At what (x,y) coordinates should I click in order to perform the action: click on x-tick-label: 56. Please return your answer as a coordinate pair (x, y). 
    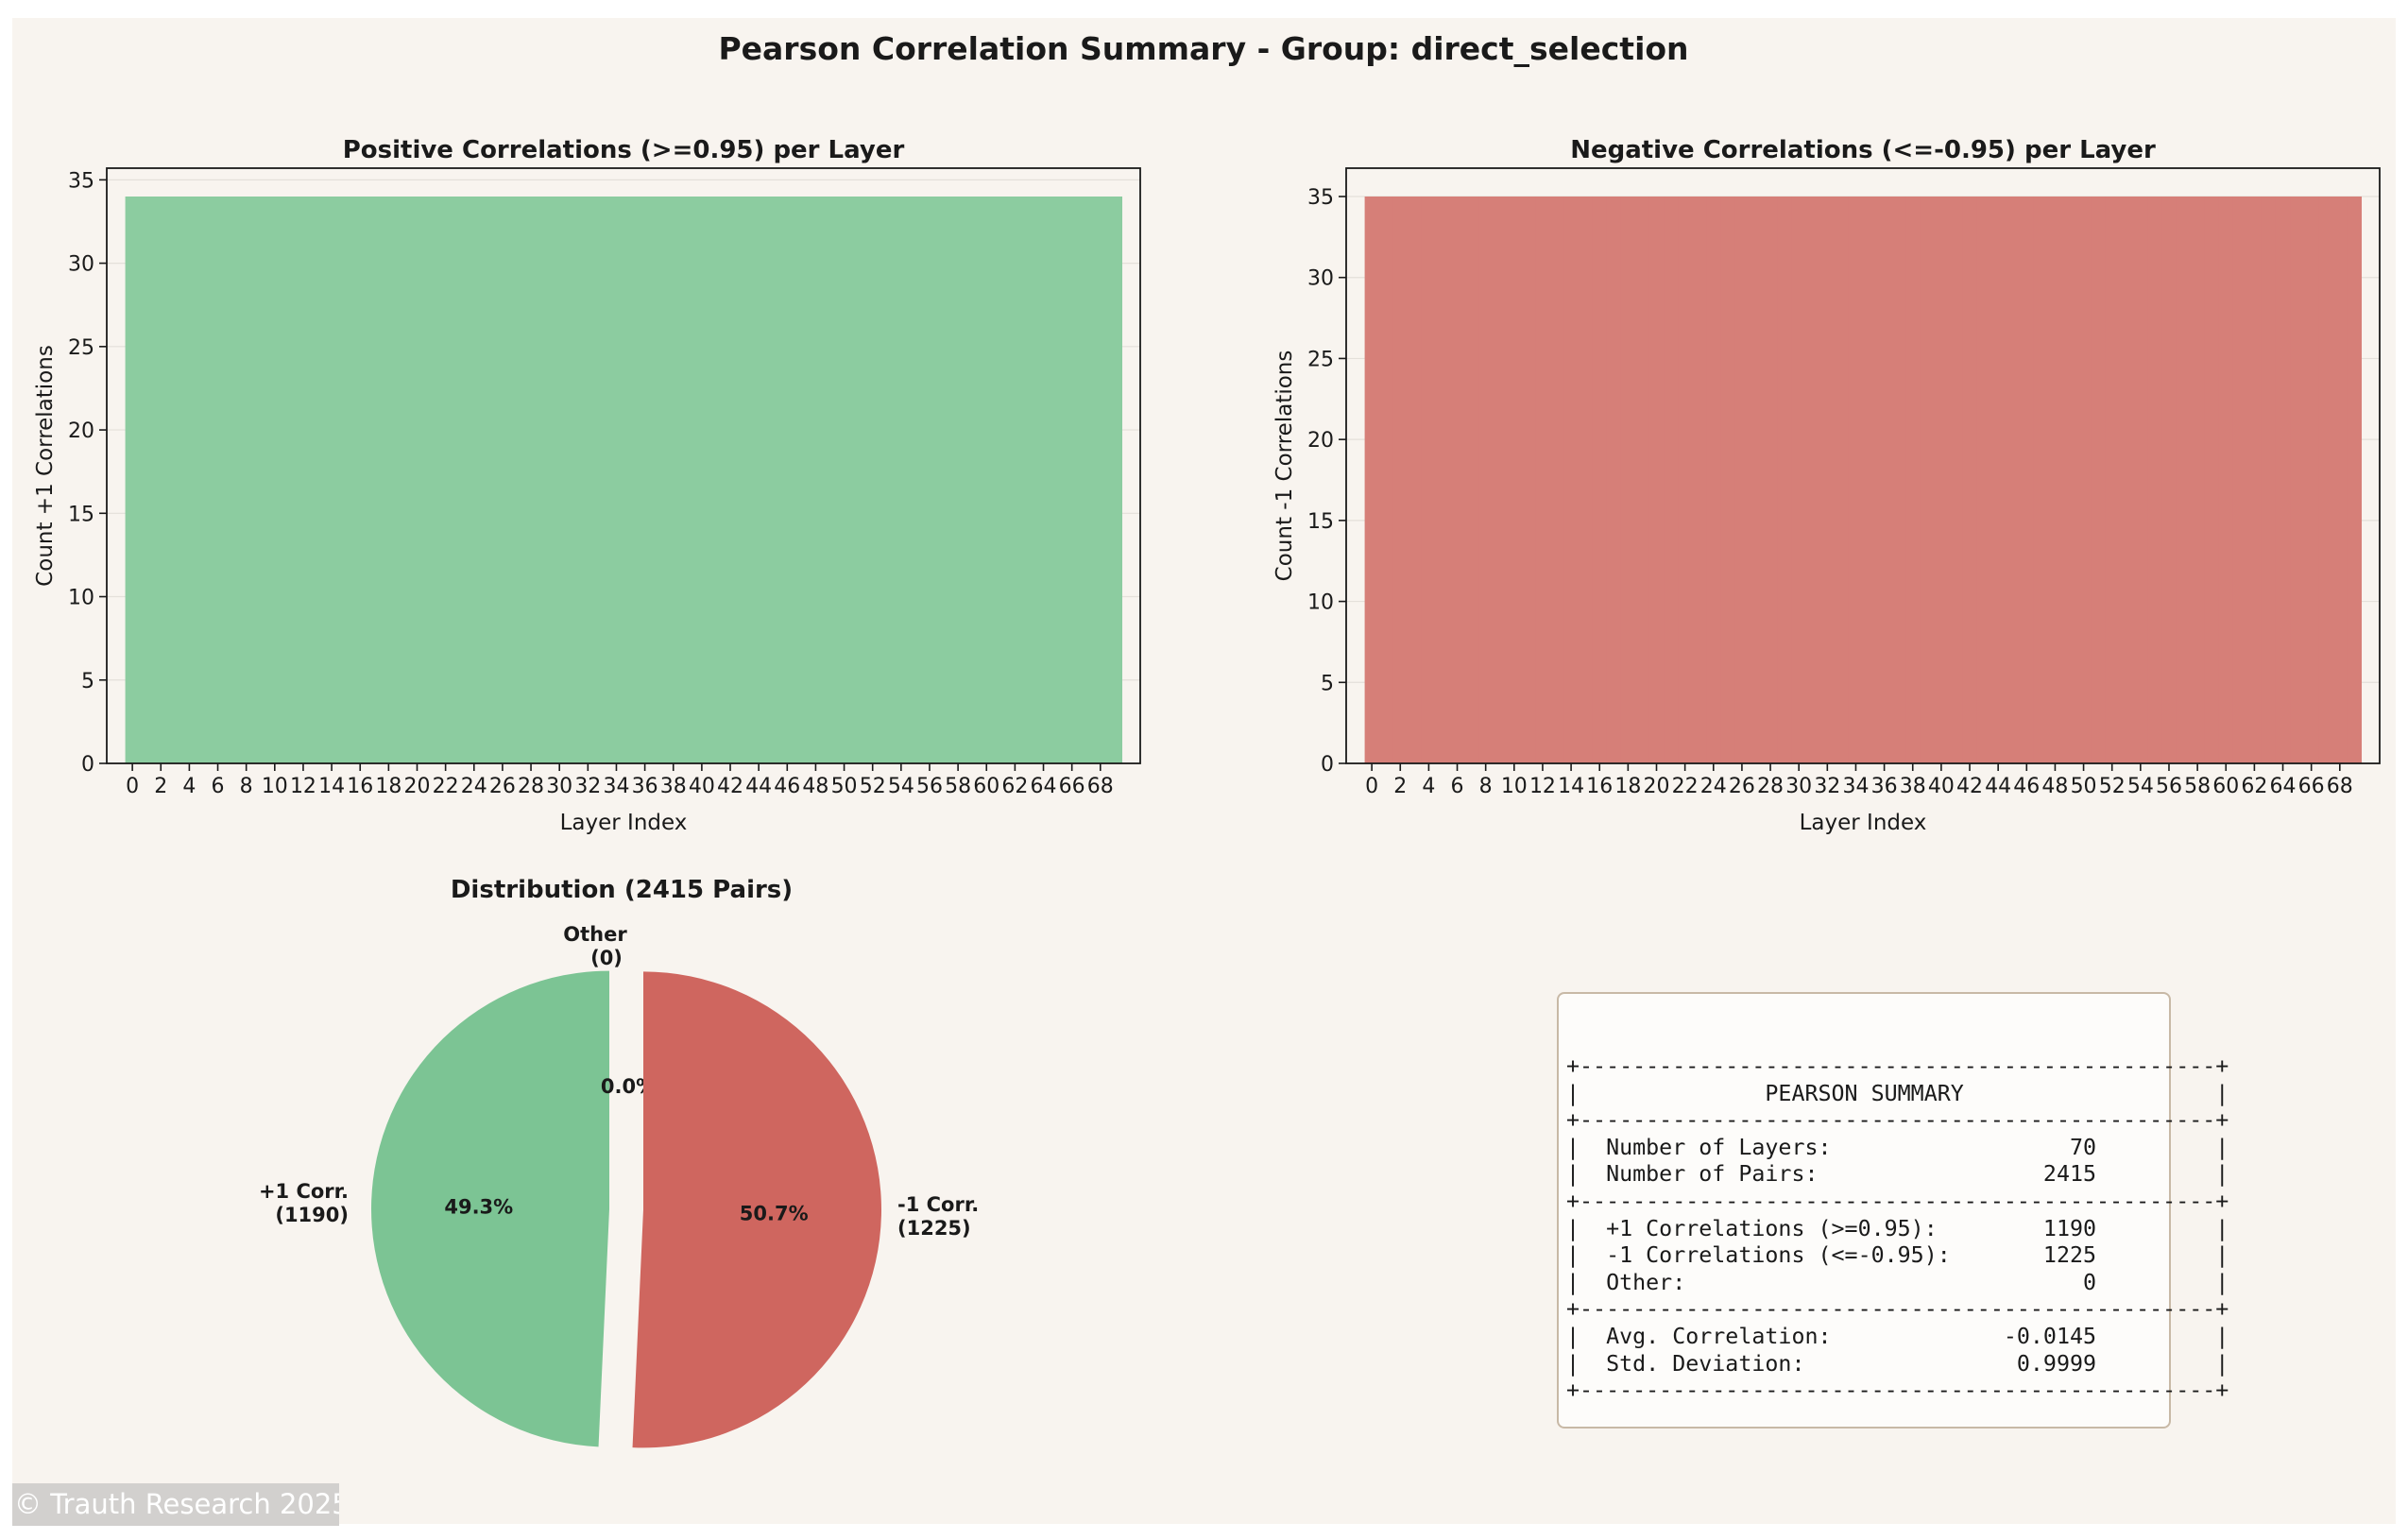
    Looking at the image, I should click on (929, 786).